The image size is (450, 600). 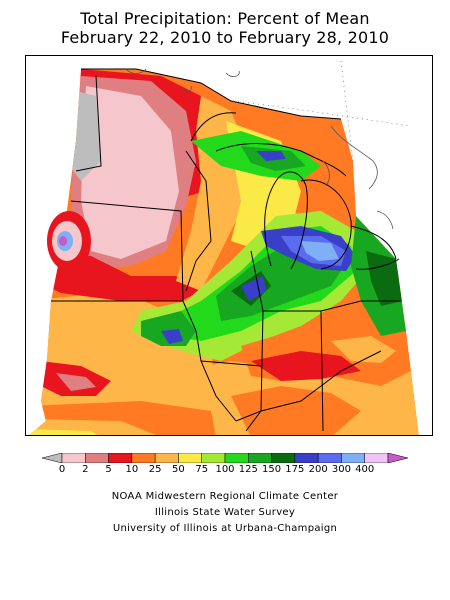 I want to click on legend-tick-label: 400, so click(x=365, y=469).